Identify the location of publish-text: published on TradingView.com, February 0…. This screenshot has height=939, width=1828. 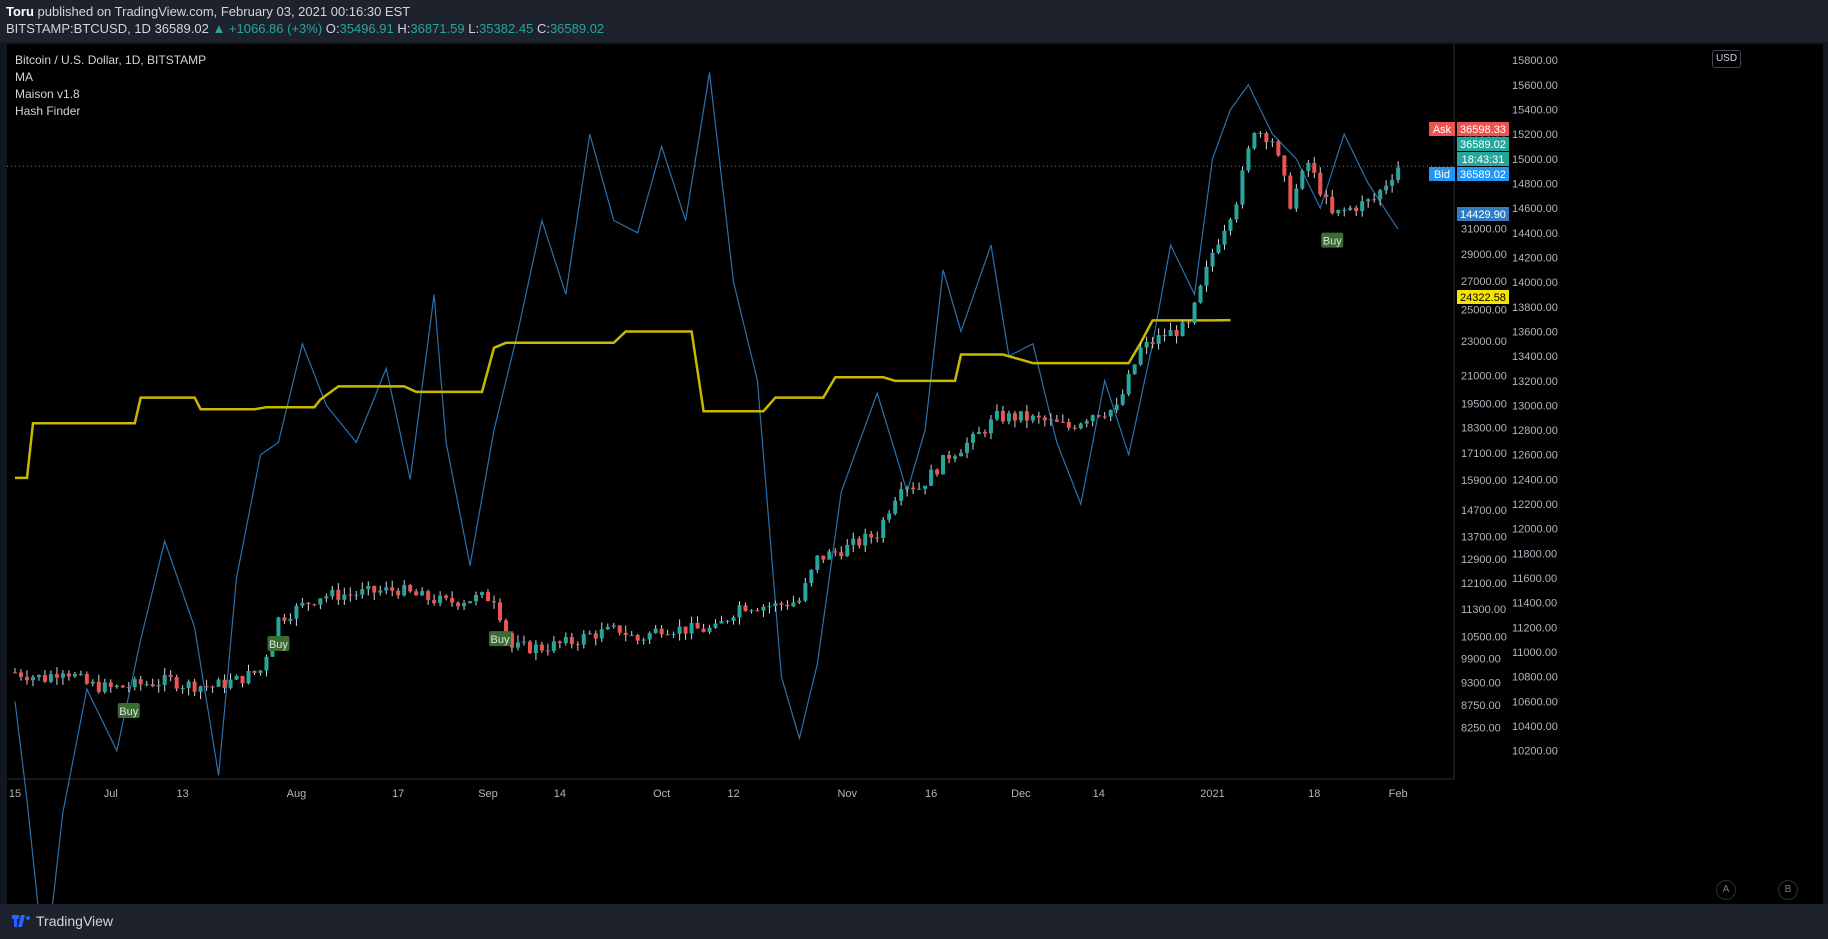
(224, 11).